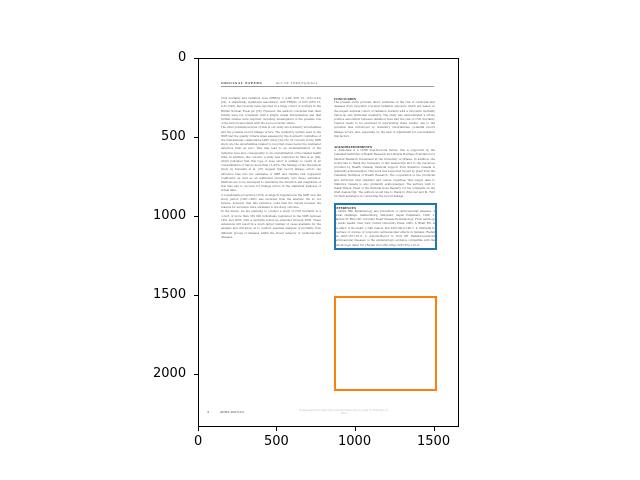 The height and width of the screenshot is (480, 640). I want to click on x-tick-label: 1000, so click(355, 441).